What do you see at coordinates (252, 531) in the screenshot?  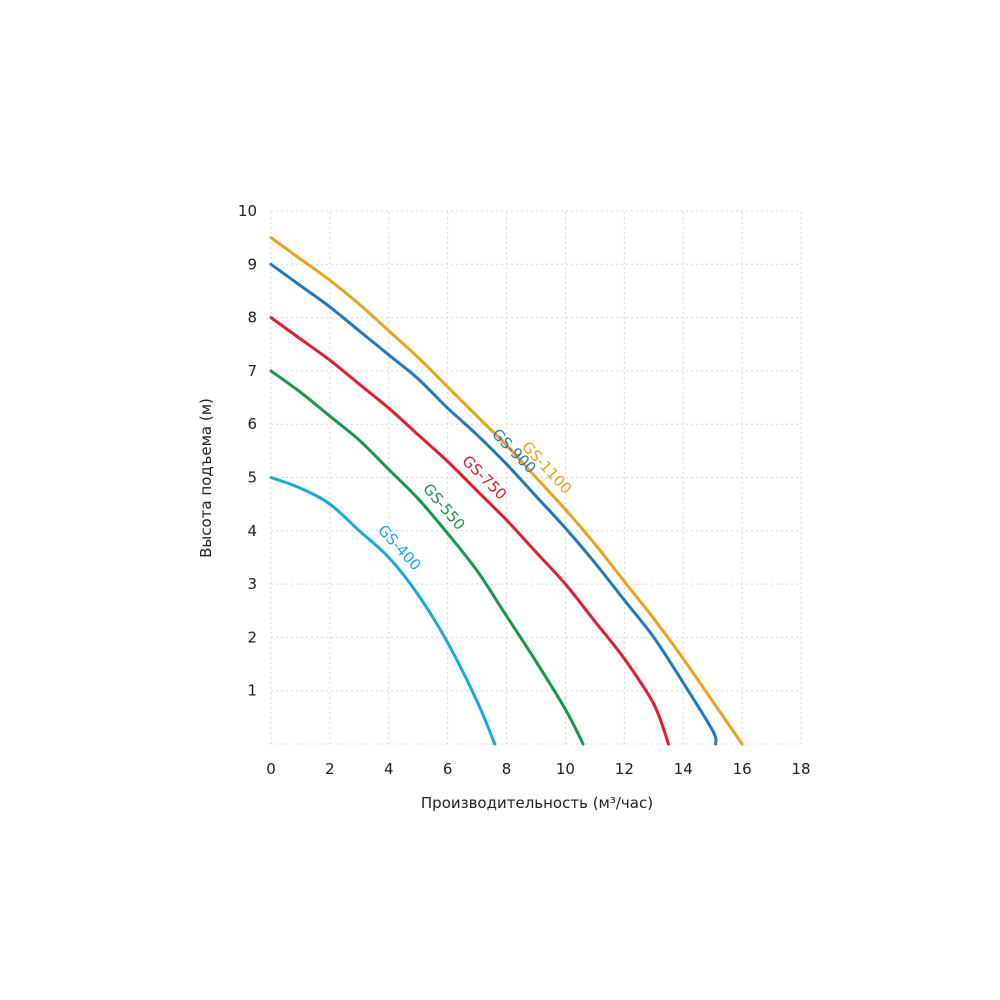 I see `y-tick-label: 4` at bounding box center [252, 531].